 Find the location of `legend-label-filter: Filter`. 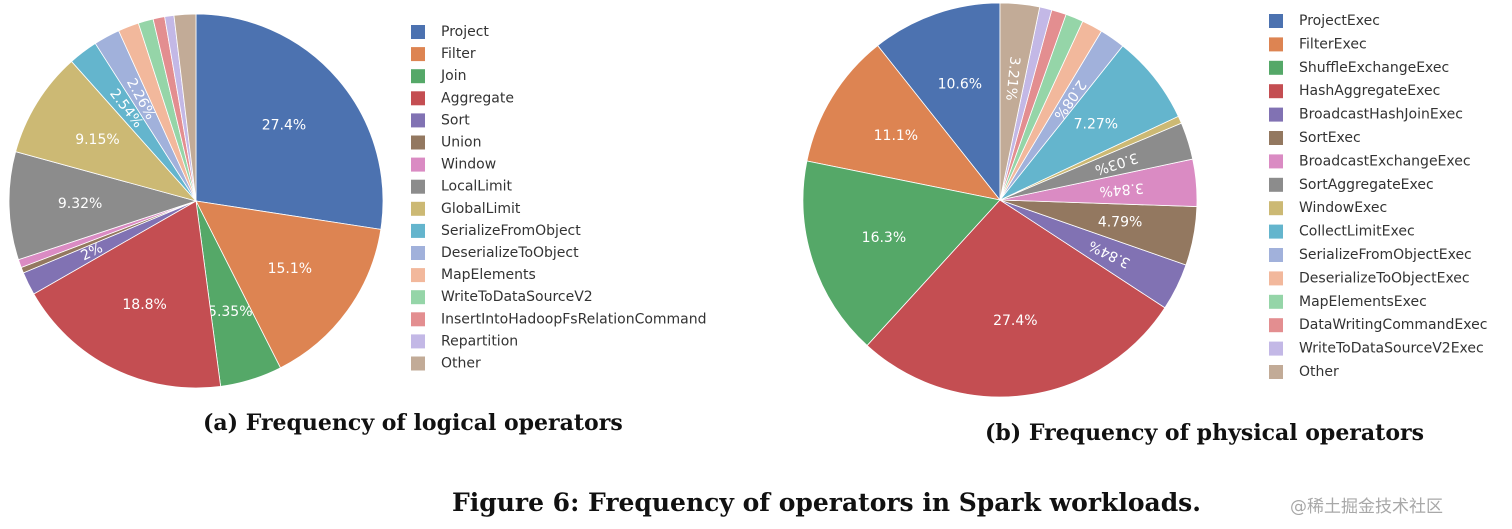

legend-label-filter: Filter is located at coordinates (458, 54).